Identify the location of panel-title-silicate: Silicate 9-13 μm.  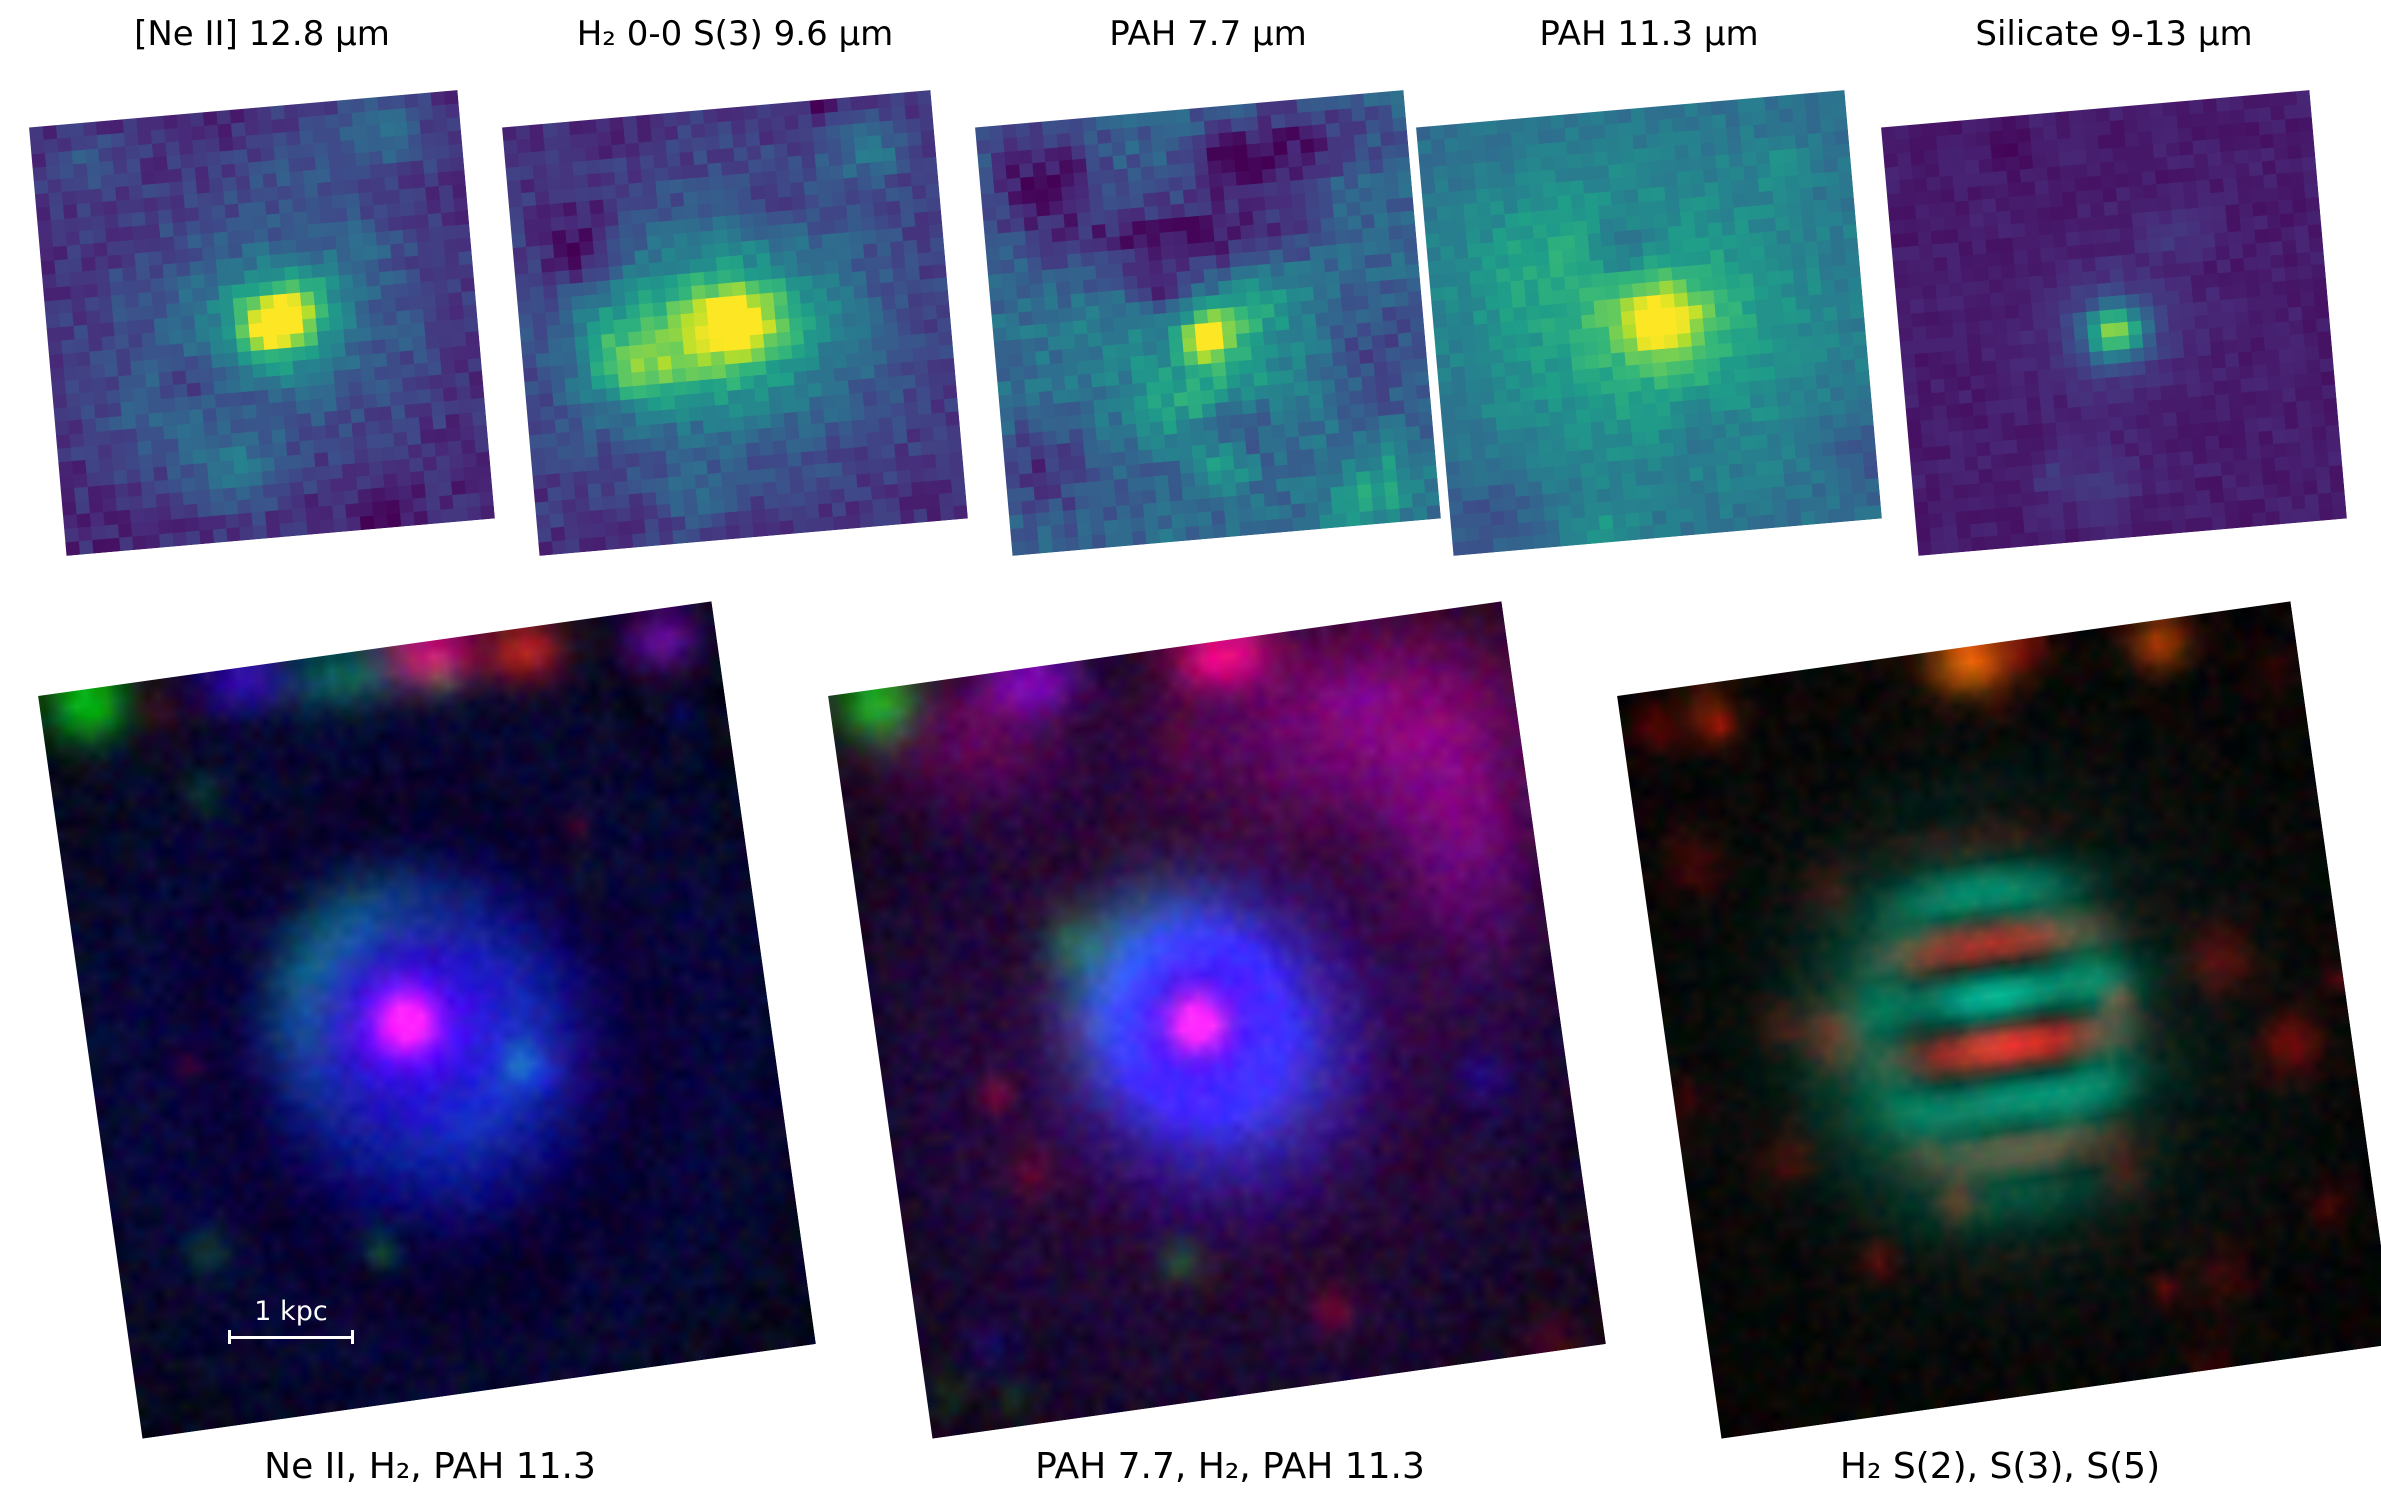
(2114, 34).